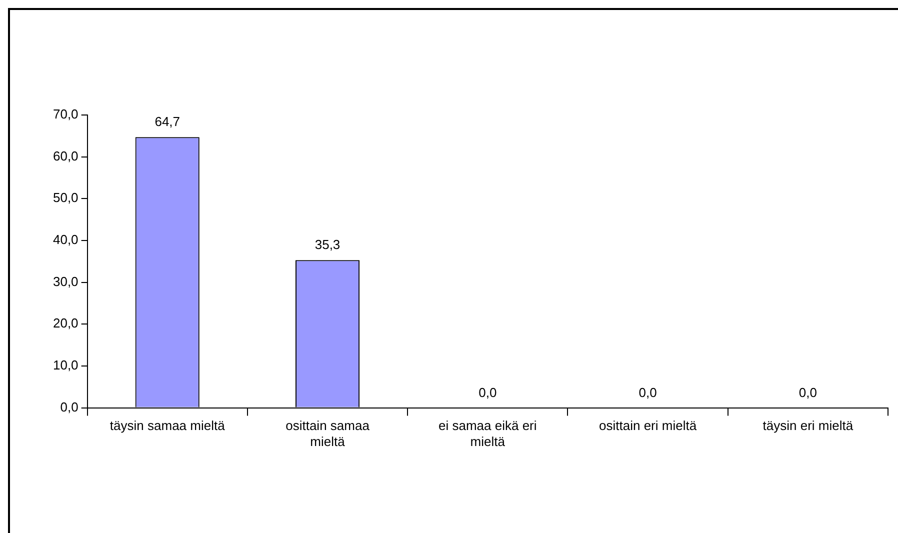 Image resolution: width=898 pixels, height=533 pixels. I want to click on y-tick-label: 50,0, so click(65, 198).